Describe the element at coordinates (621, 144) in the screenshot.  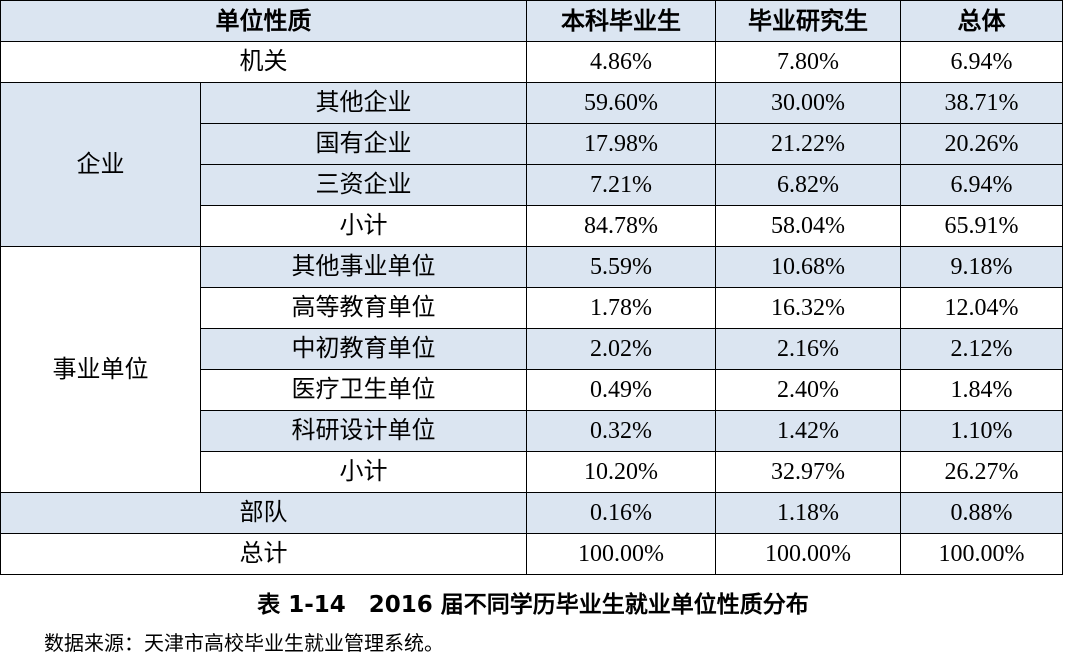
I see `value-cell: 17.98%` at that location.